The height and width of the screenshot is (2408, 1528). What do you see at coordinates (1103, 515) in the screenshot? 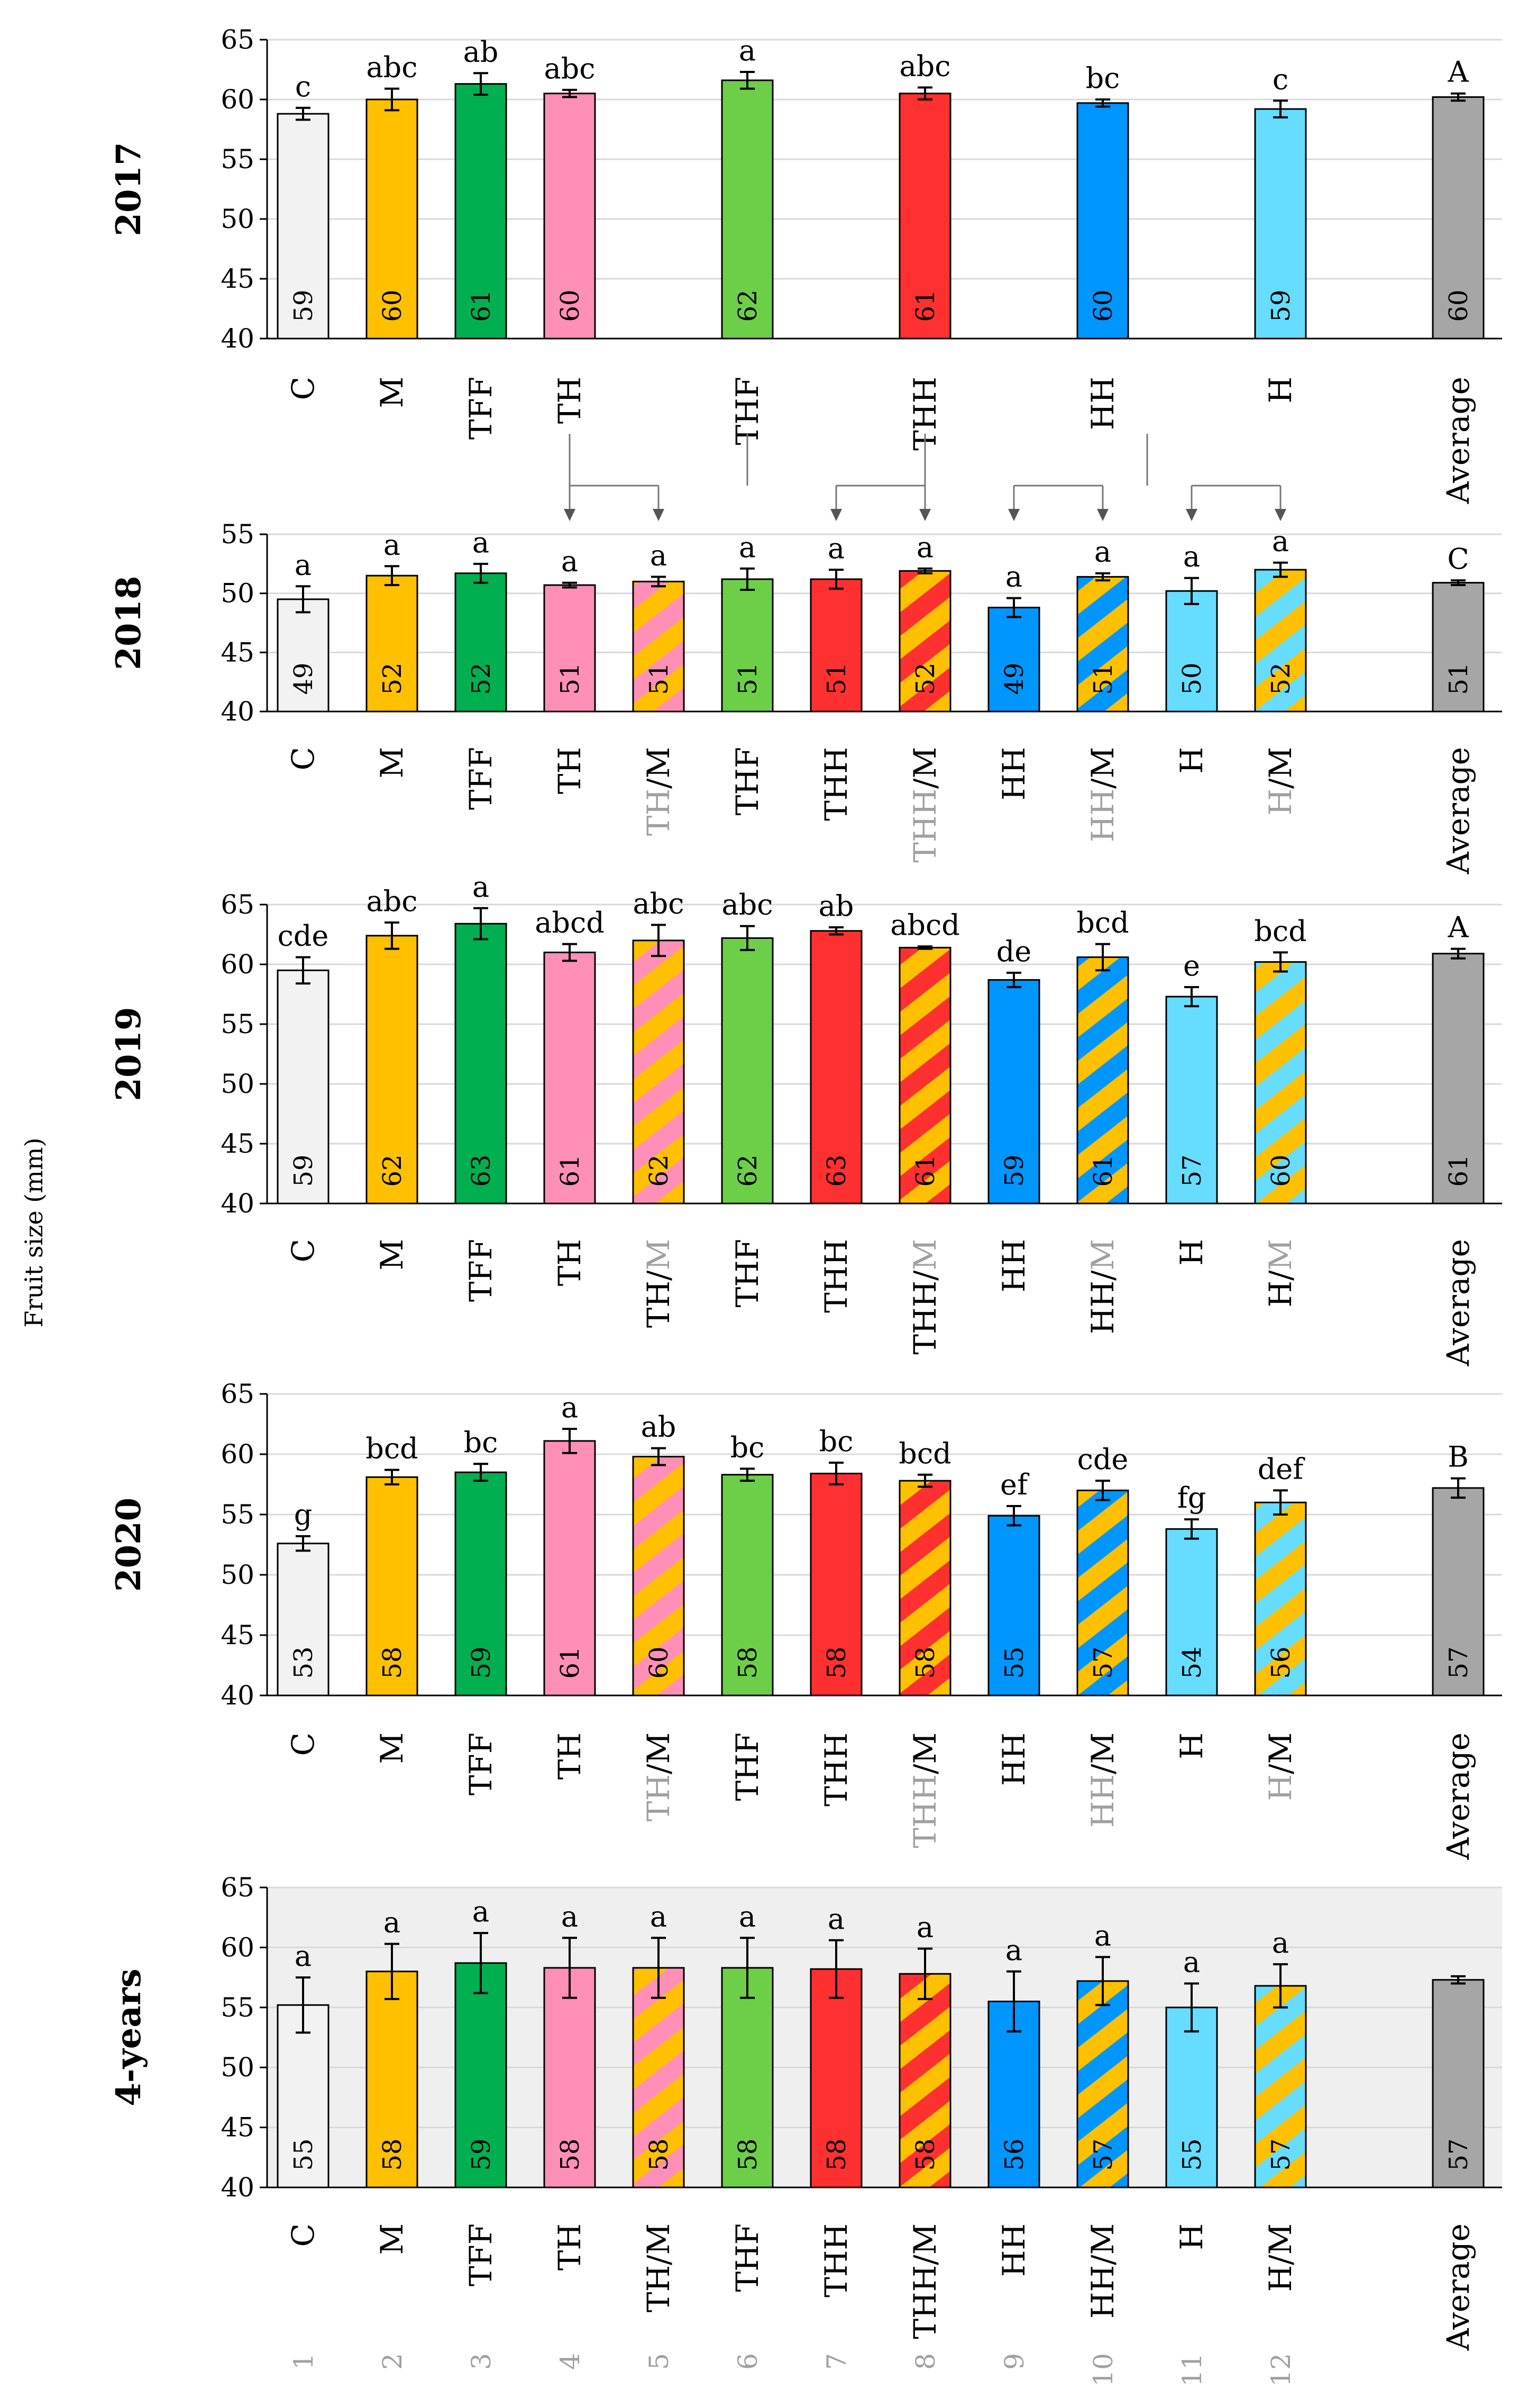
I see `arrow-head` at bounding box center [1103, 515].